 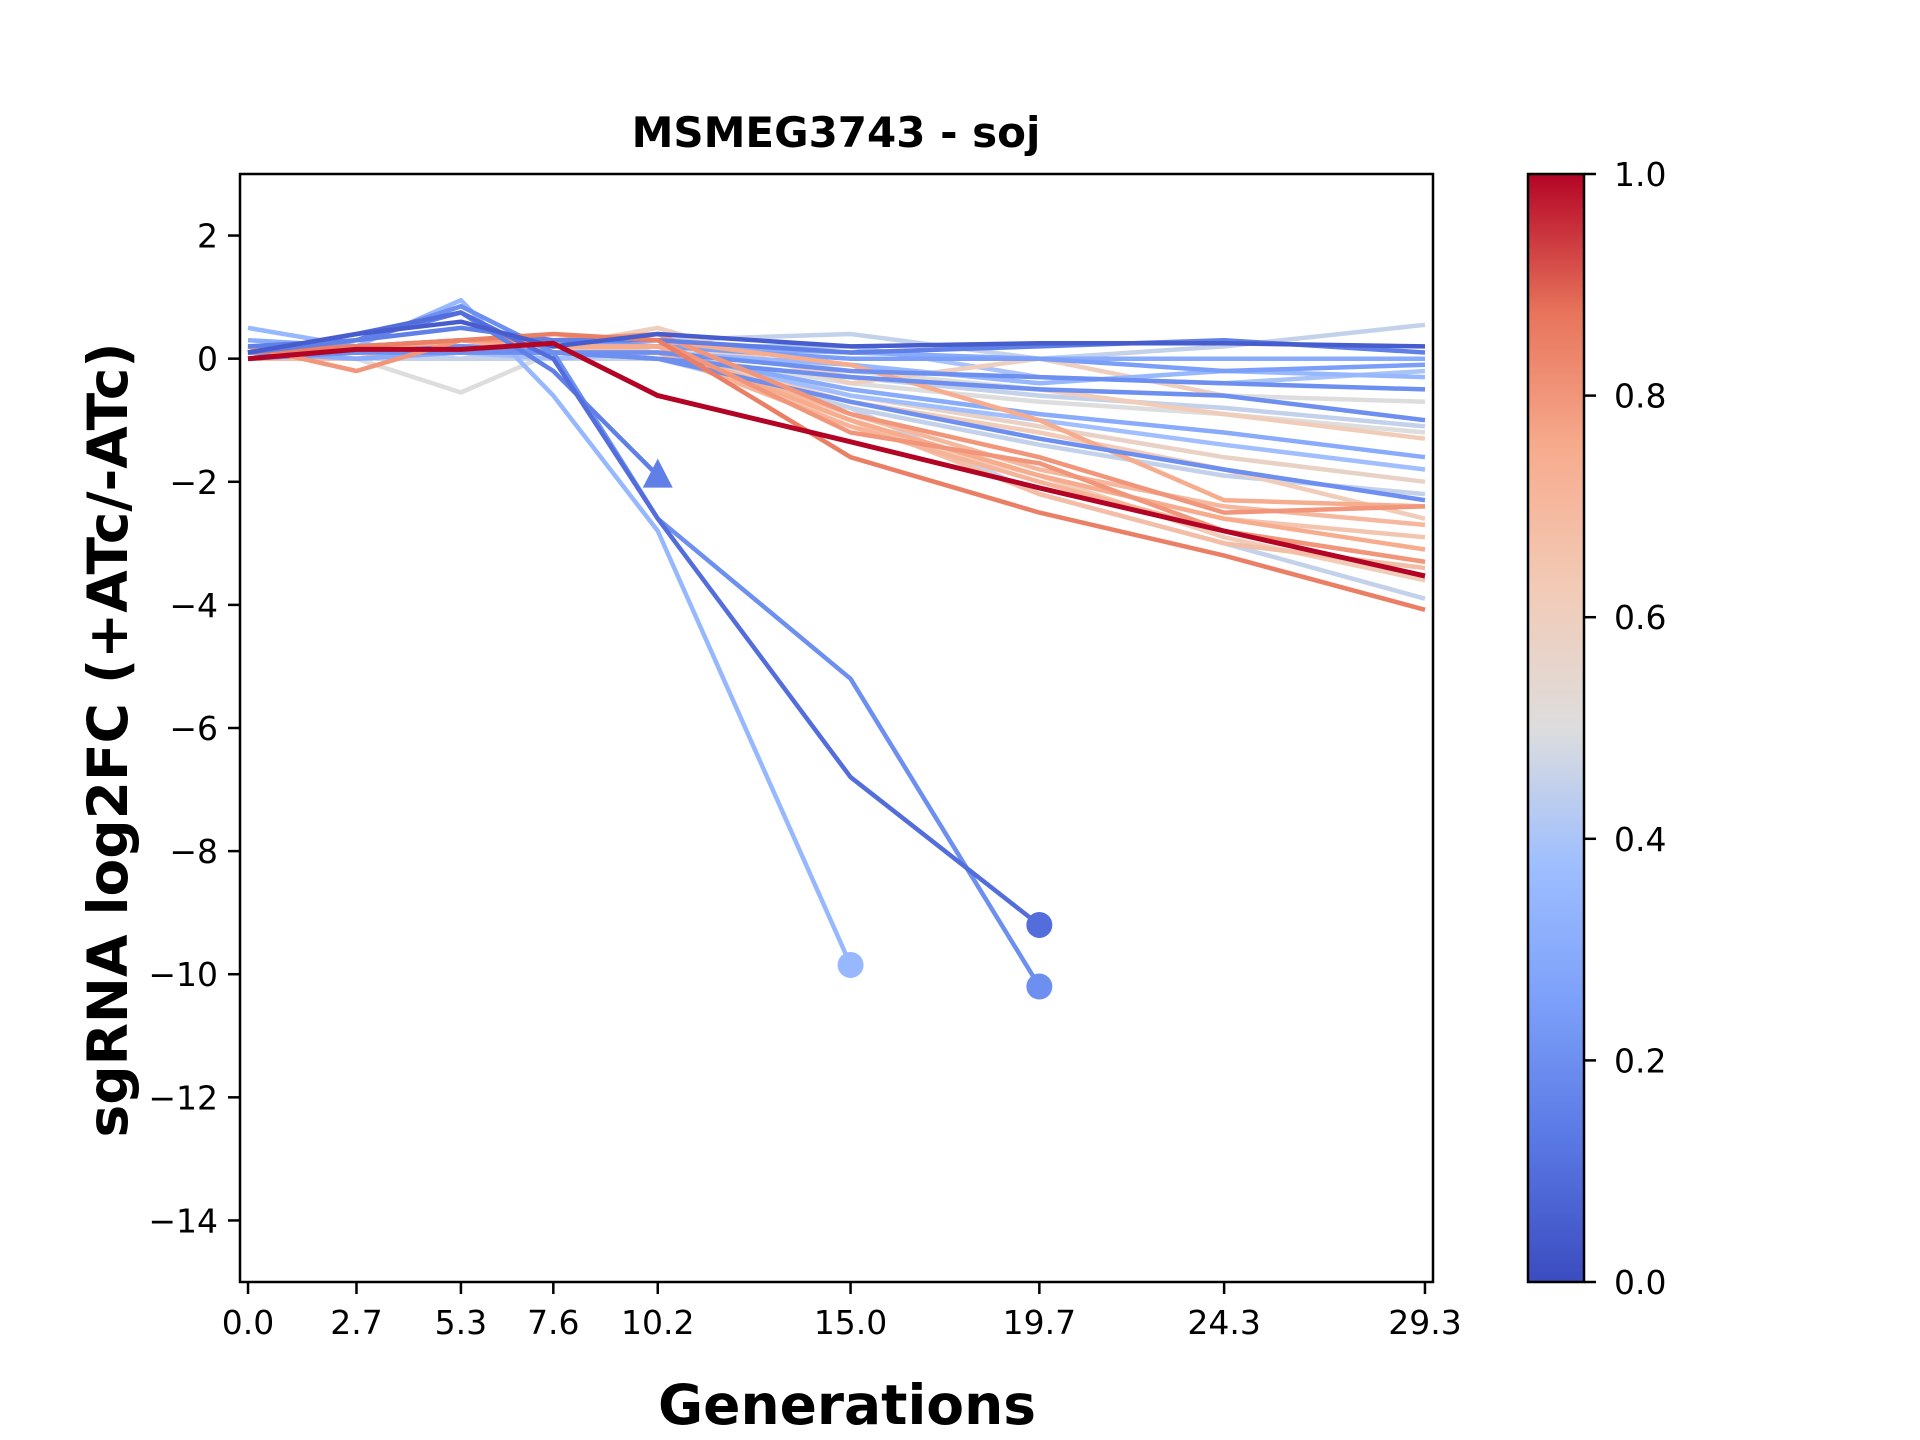 I want to click on y-tick-label: −4, so click(x=193, y=605).